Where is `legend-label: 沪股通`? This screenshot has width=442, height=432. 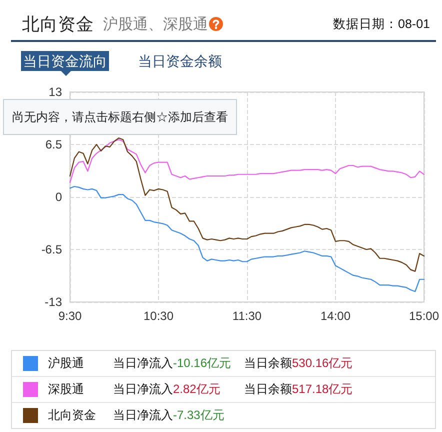
legend-label: 沪股通 is located at coordinates (66, 363).